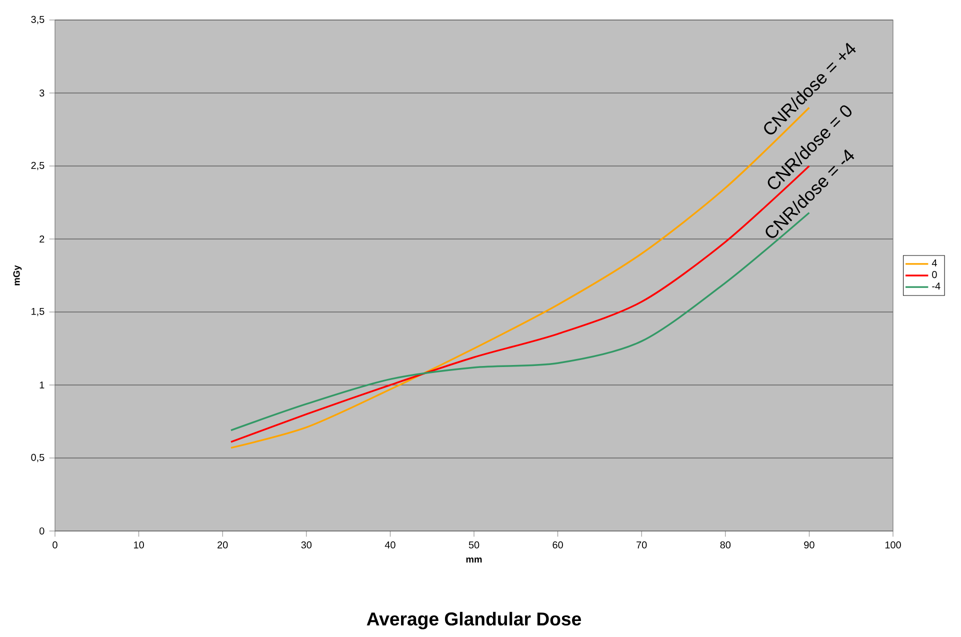 This screenshot has width=961, height=637. I want to click on y-tick-label: 0,5, so click(37, 458).